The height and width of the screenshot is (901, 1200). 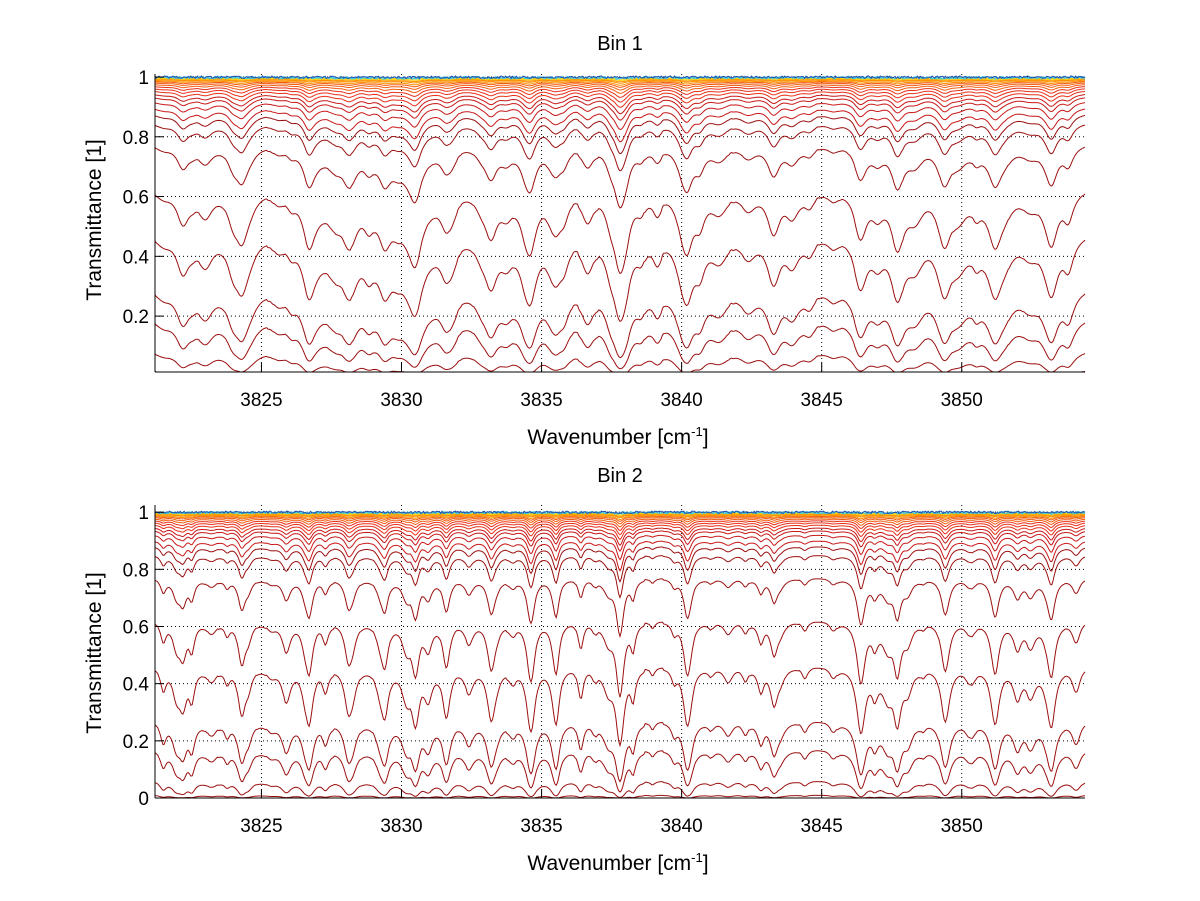 I want to click on y-tick-label: 0, so click(x=143, y=799).